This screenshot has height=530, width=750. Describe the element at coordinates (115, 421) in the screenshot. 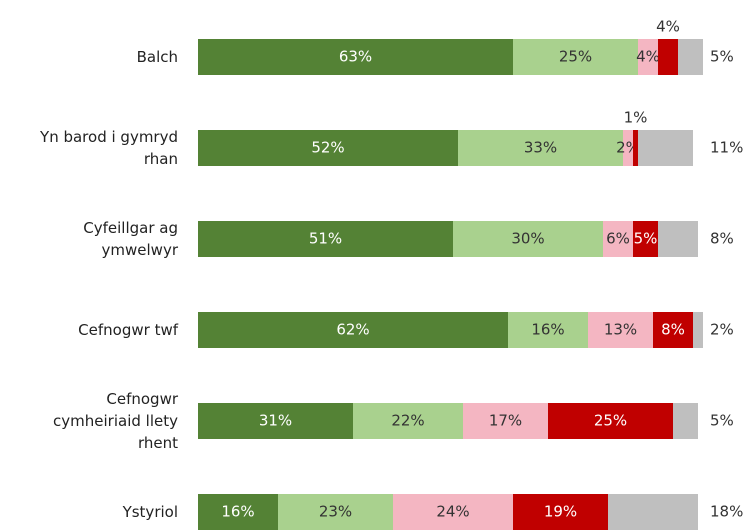

I see `category-label: Cefnogwr cymheiriaid llety rhent` at that location.